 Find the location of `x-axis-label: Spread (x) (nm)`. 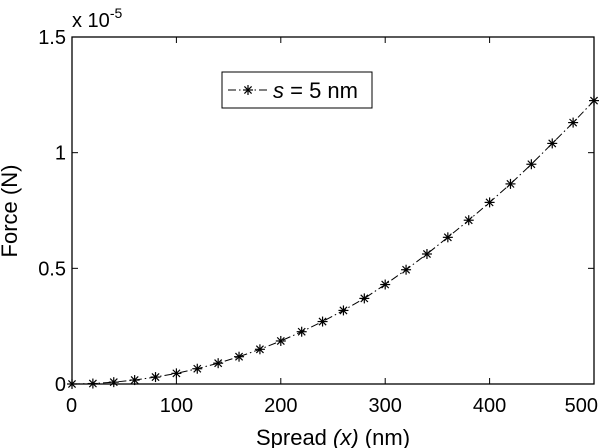

x-axis-label: Spread (x) (nm) is located at coordinates (333, 436).